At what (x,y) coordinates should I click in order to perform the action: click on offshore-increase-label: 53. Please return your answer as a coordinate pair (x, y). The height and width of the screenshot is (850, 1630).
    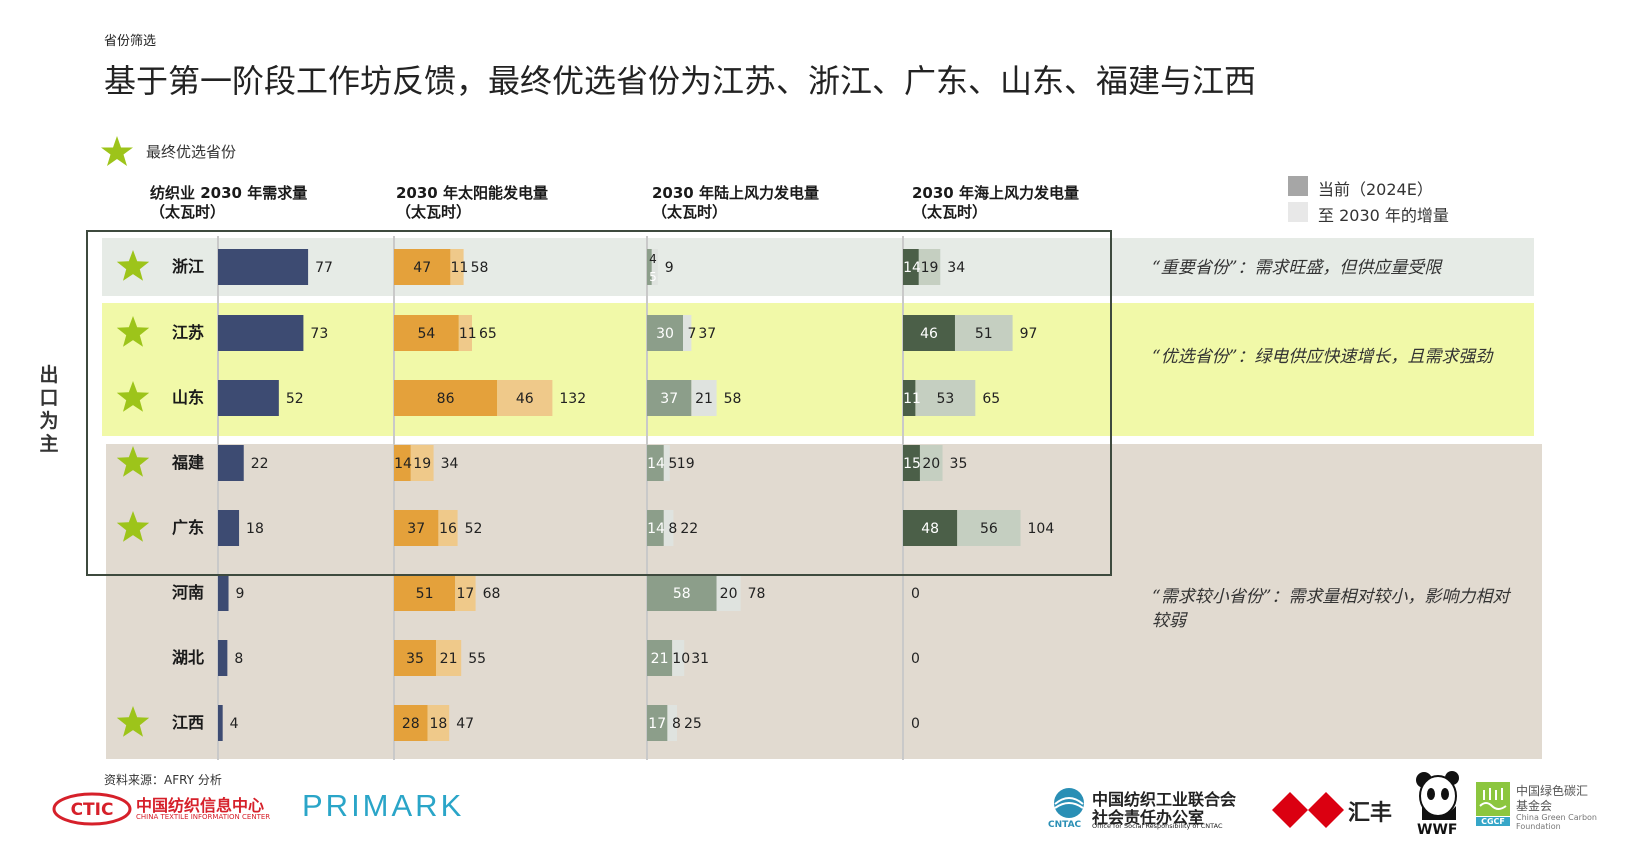
    Looking at the image, I should click on (945, 399).